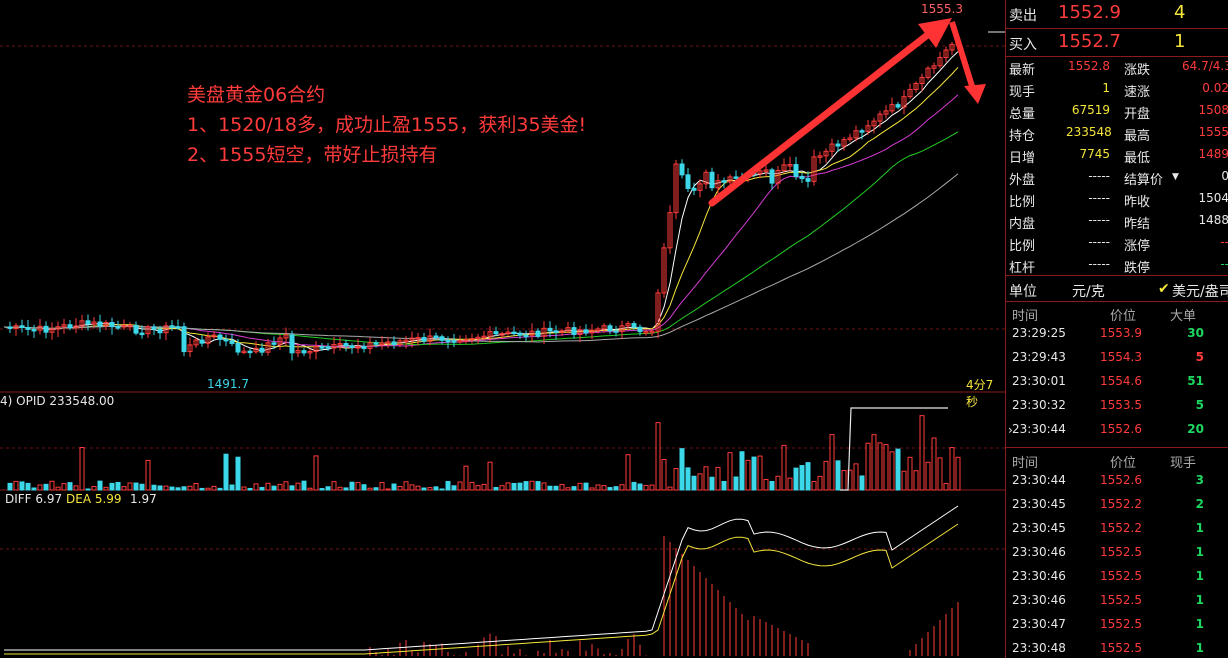  What do you see at coordinates (1213, 154) in the screenshot?
I see `stat-value-2: 1489` at bounding box center [1213, 154].